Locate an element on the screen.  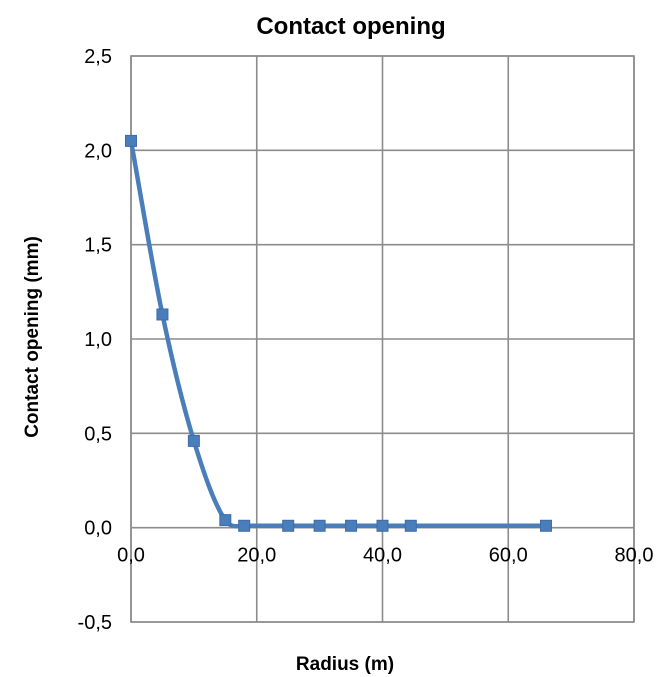
y-tick-label: 1,5 is located at coordinates (98, 246).